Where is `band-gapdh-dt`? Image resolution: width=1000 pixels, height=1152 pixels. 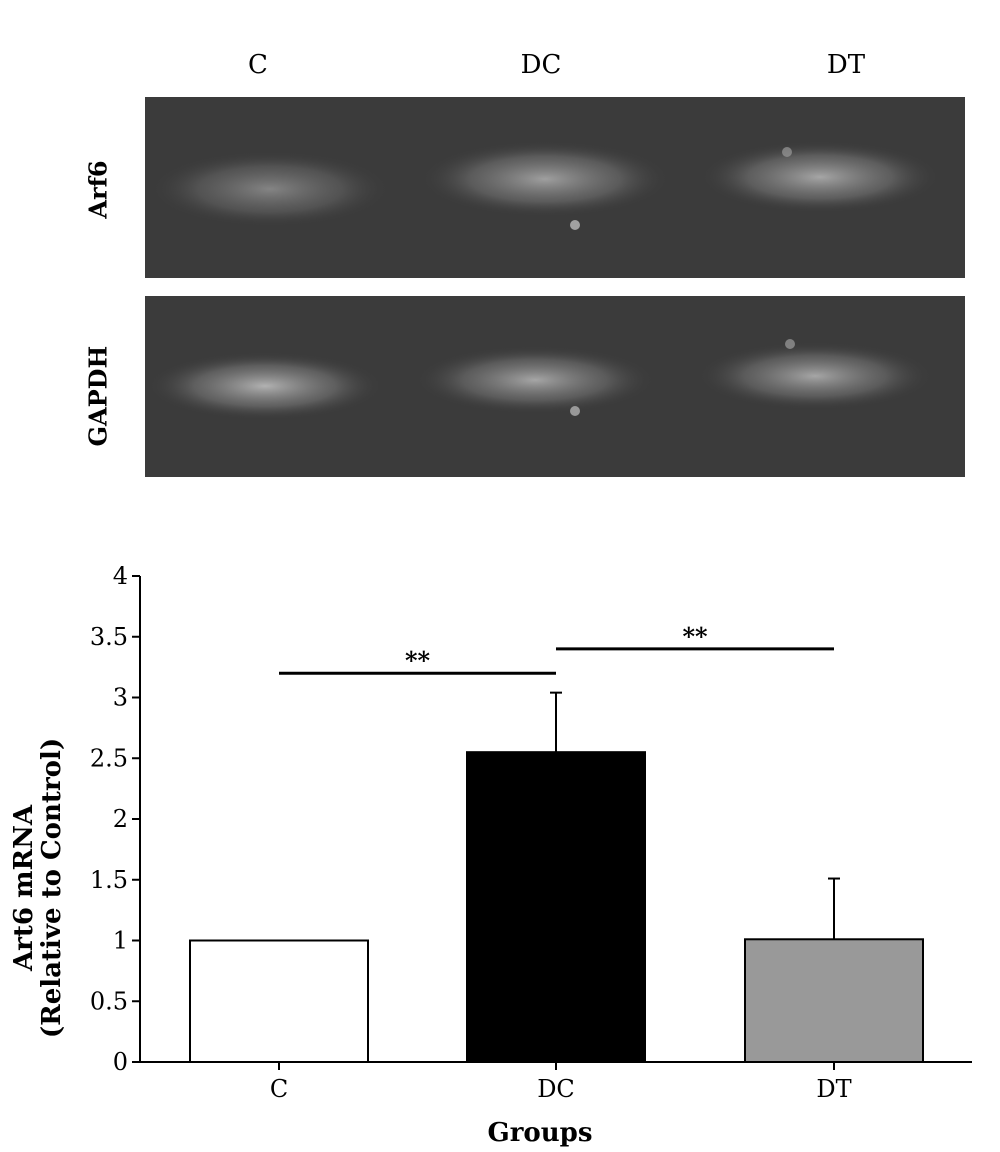
band-gapdh-dt is located at coordinates (815, 376).